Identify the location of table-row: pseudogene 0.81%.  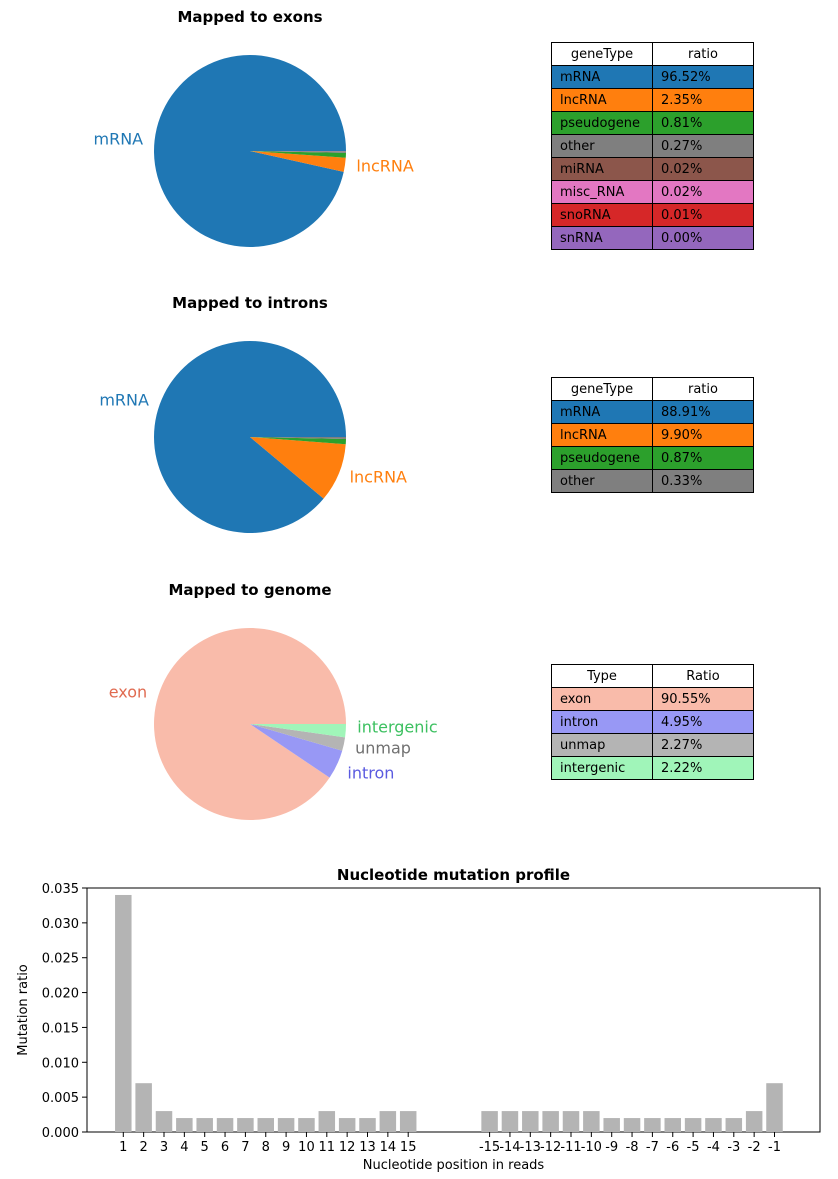
(652, 123).